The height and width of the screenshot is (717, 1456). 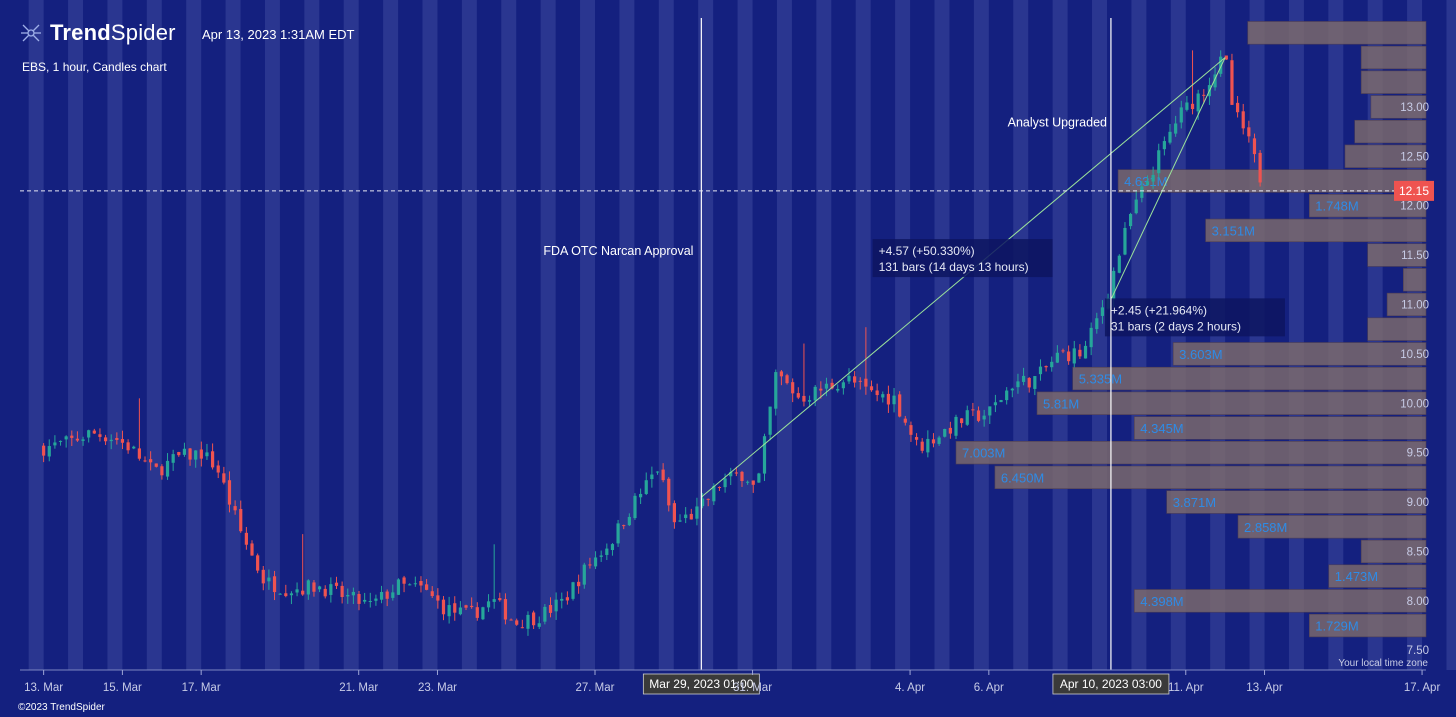 What do you see at coordinates (61, 707) in the screenshot?
I see `copyright: ©2023 TrendSpider` at bounding box center [61, 707].